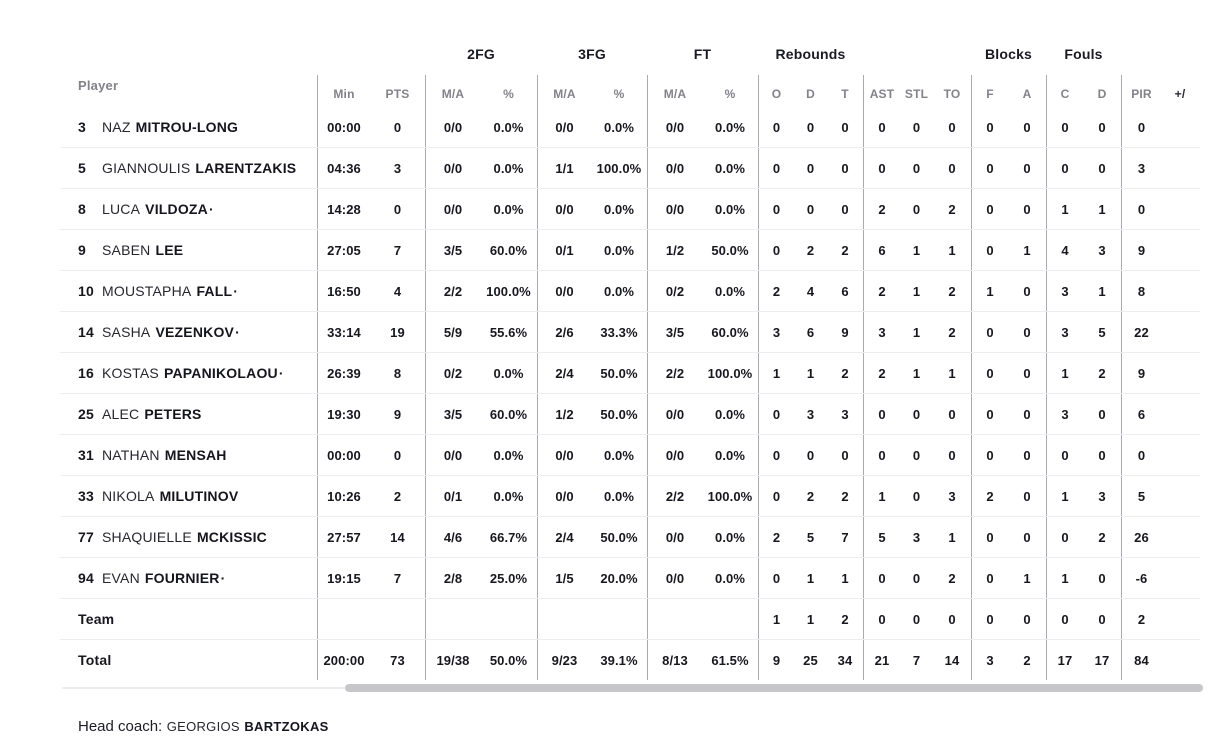  What do you see at coordinates (286, 726) in the screenshot?
I see `coach-last-name: BARTZOKAS` at bounding box center [286, 726].